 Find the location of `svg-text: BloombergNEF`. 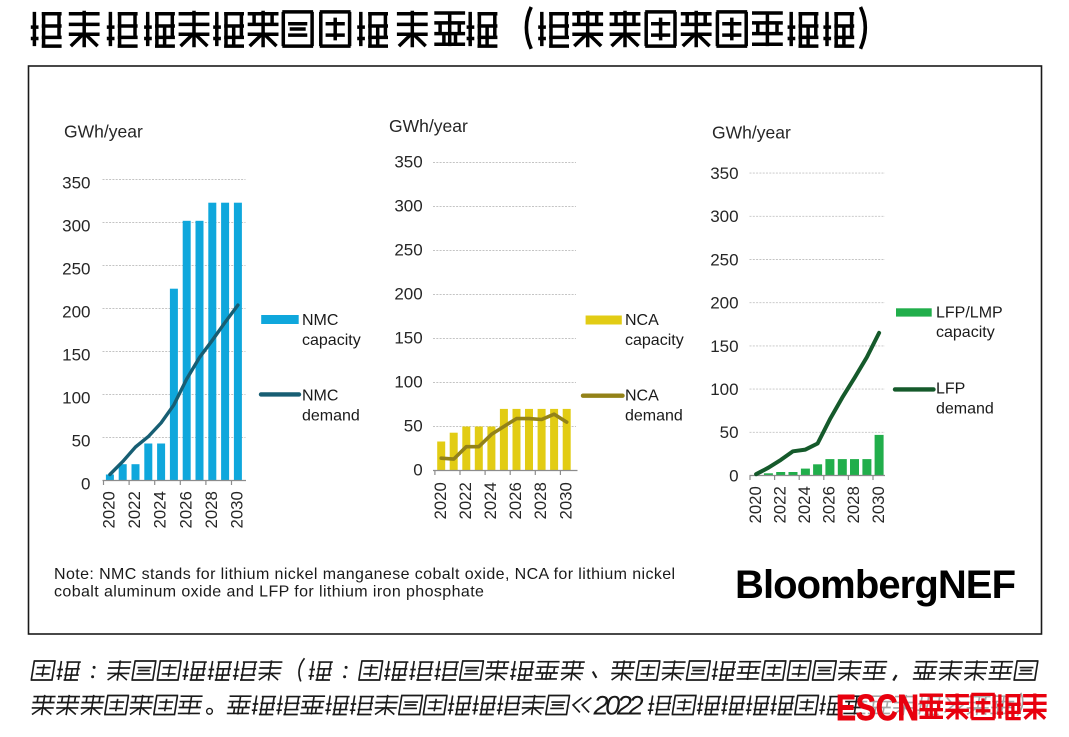

svg-text: BloombergNEF is located at coordinates (875, 585).